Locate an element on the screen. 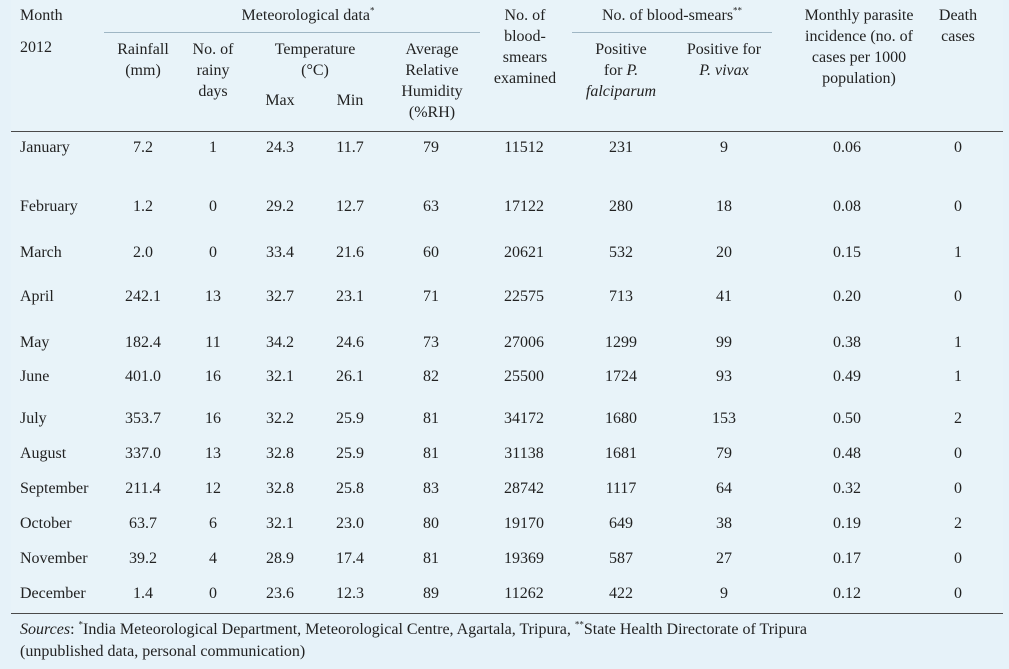  humidity-cell: 82 is located at coordinates (431, 376).